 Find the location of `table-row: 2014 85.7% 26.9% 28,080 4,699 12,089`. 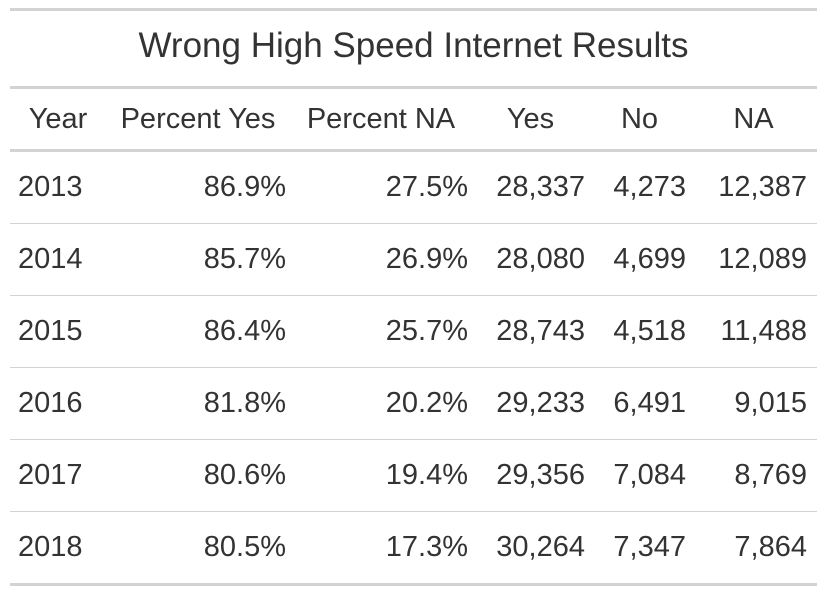

table-row: 2014 85.7% 26.9% 28,080 4,699 12,089 is located at coordinates (413, 259).